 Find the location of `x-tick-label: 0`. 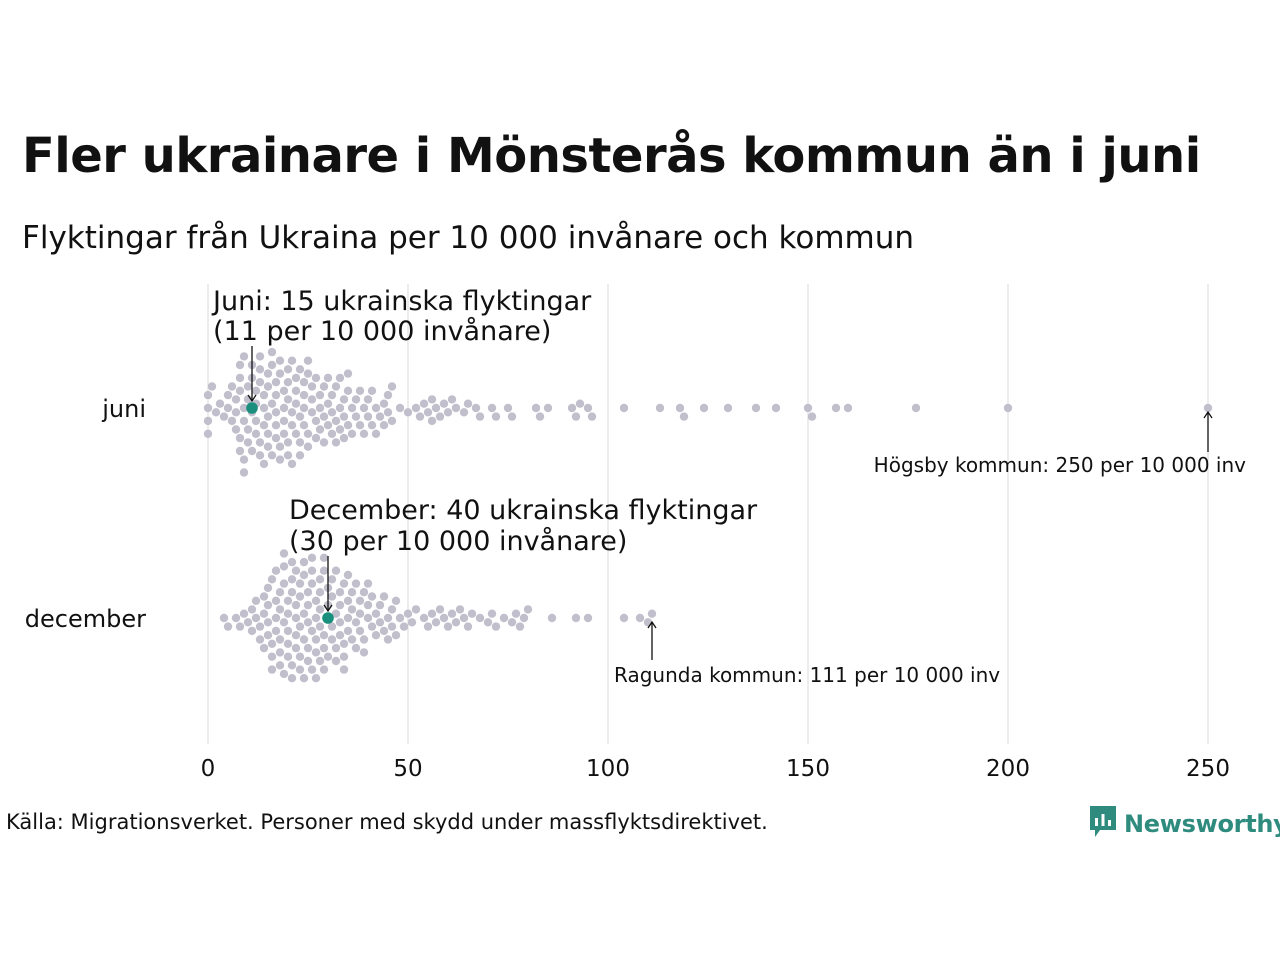

x-tick-label: 0 is located at coordinates (208, 769).